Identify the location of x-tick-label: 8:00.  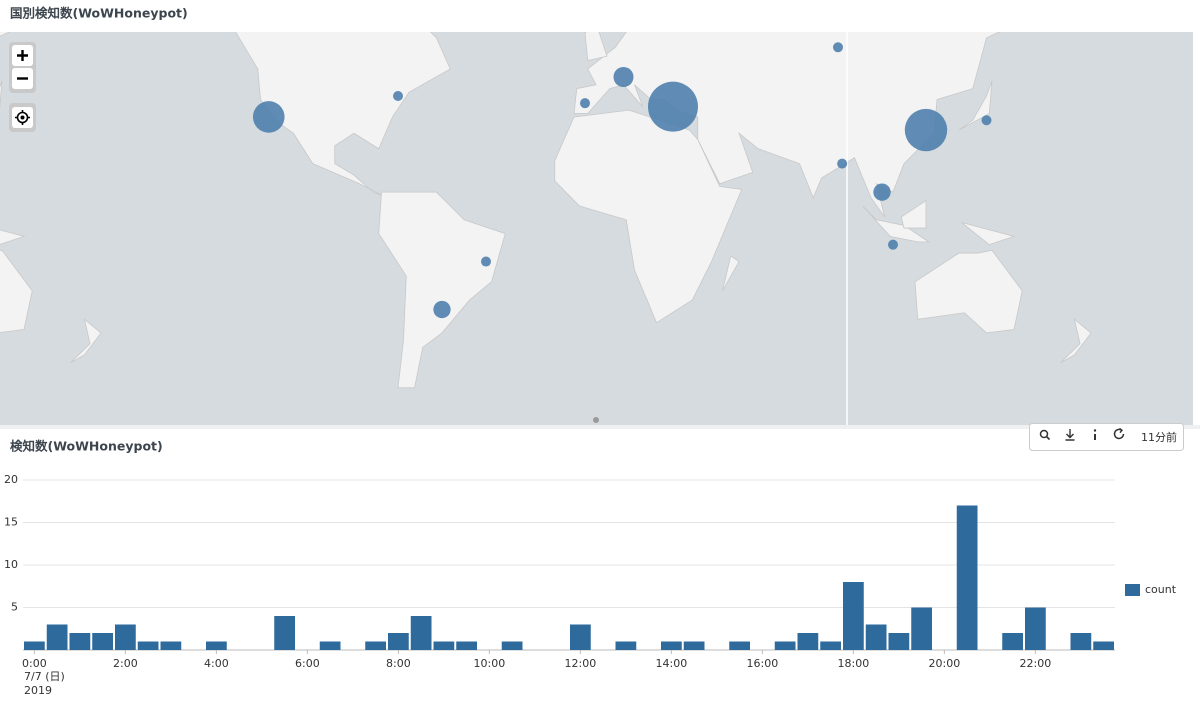
(398, 663).